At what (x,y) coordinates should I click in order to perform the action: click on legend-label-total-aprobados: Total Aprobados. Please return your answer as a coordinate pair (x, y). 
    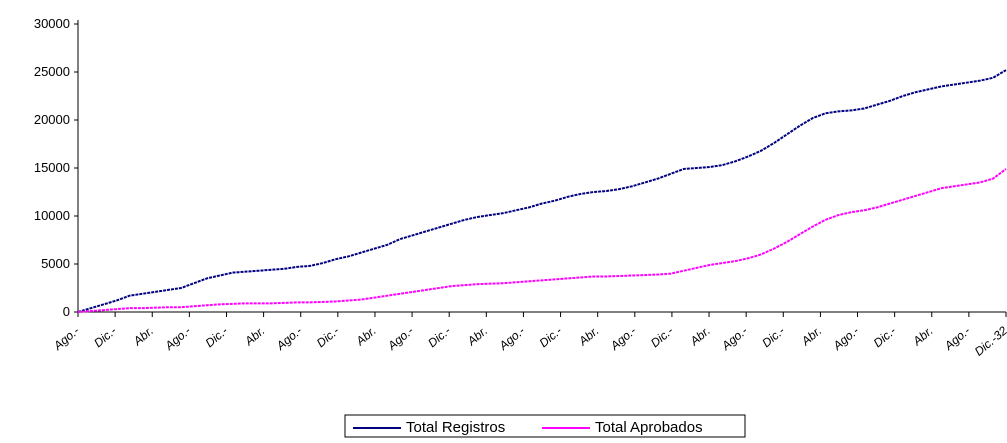
    Looking at the image, I should click on (649, 427).